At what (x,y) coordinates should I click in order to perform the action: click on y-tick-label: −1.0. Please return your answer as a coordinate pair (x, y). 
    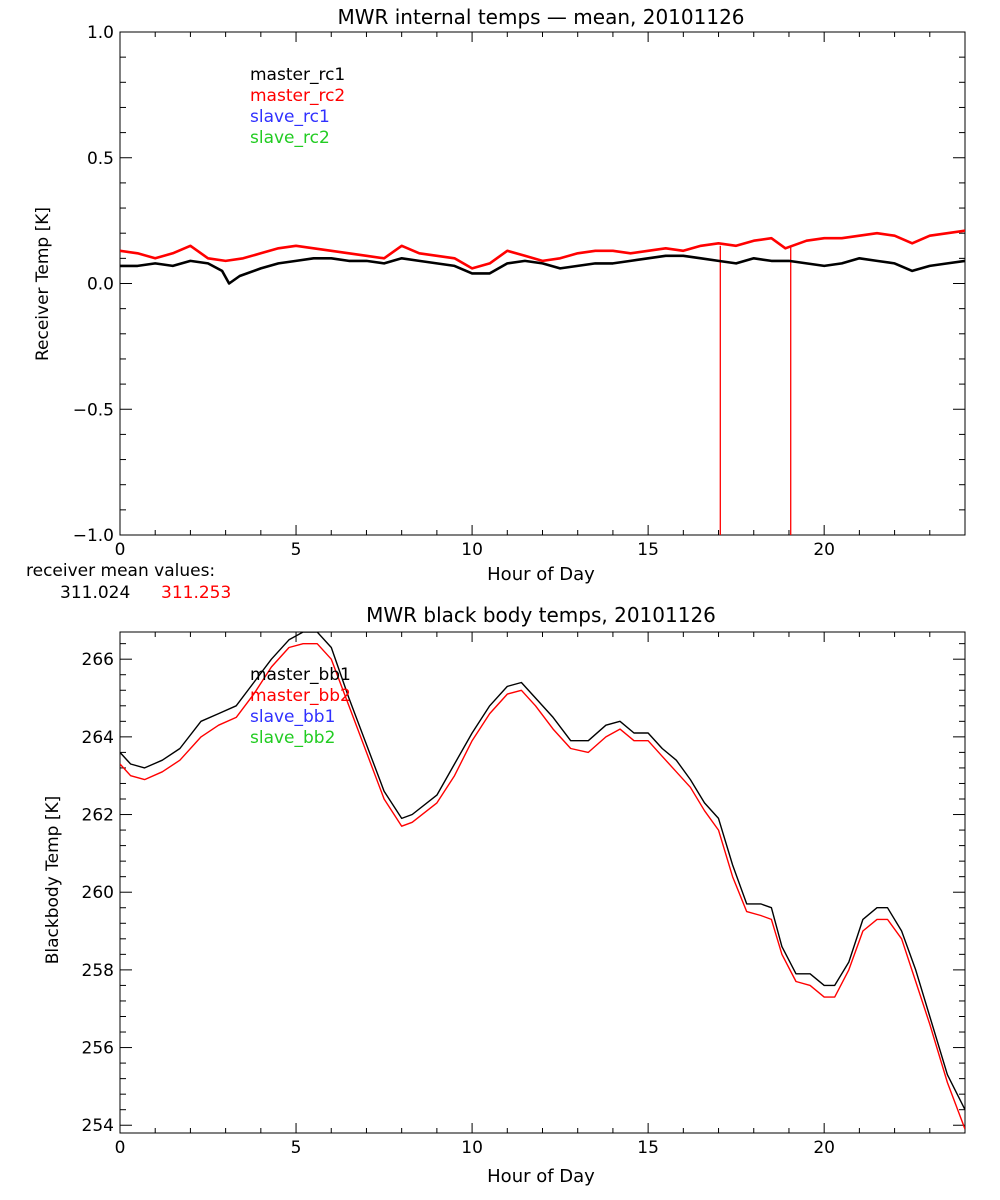
    Looking at the image, I should click on (93, 536).